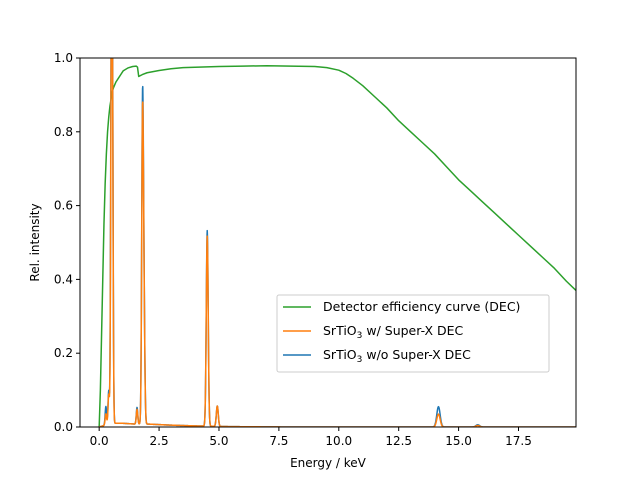 The image size is (640, 480). Describe the element at coordinates (63, 353) in the screenshot. I see `y-tick-label: 0.2` at that location.